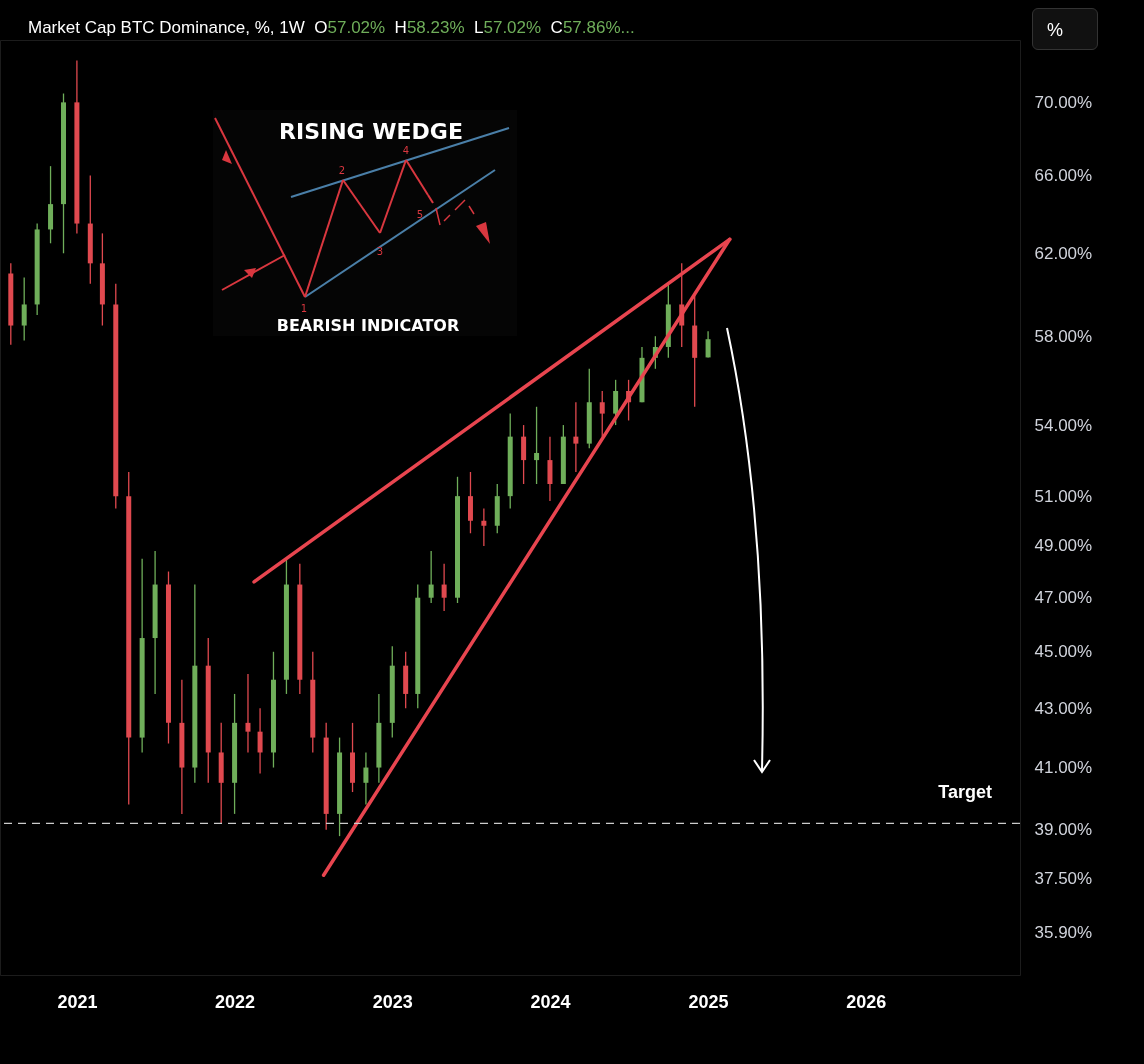 This screenshot has height=1064, width=1144. What do you see at coordinates (1063, 425) in the screenshot?
I see `y-tick-label: 54.00%` at bounding box center [1063, 425].